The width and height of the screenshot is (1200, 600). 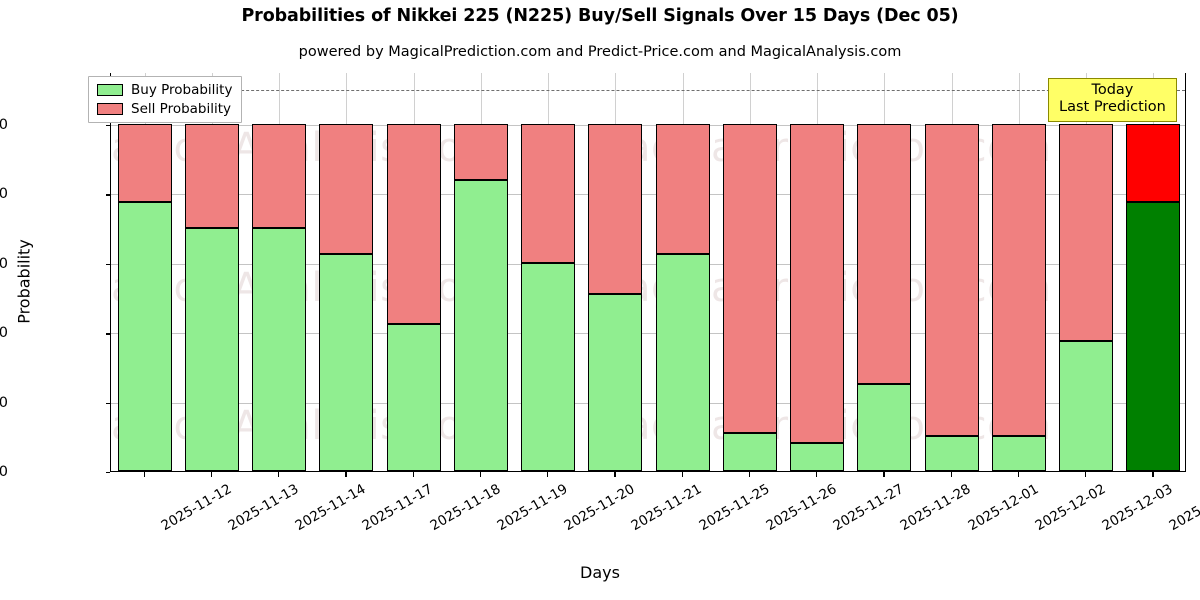 What do you see at coordinates (4, 472) in the screenshot?
I see `y-tick-label: 0` at bounding box center [4, 472].